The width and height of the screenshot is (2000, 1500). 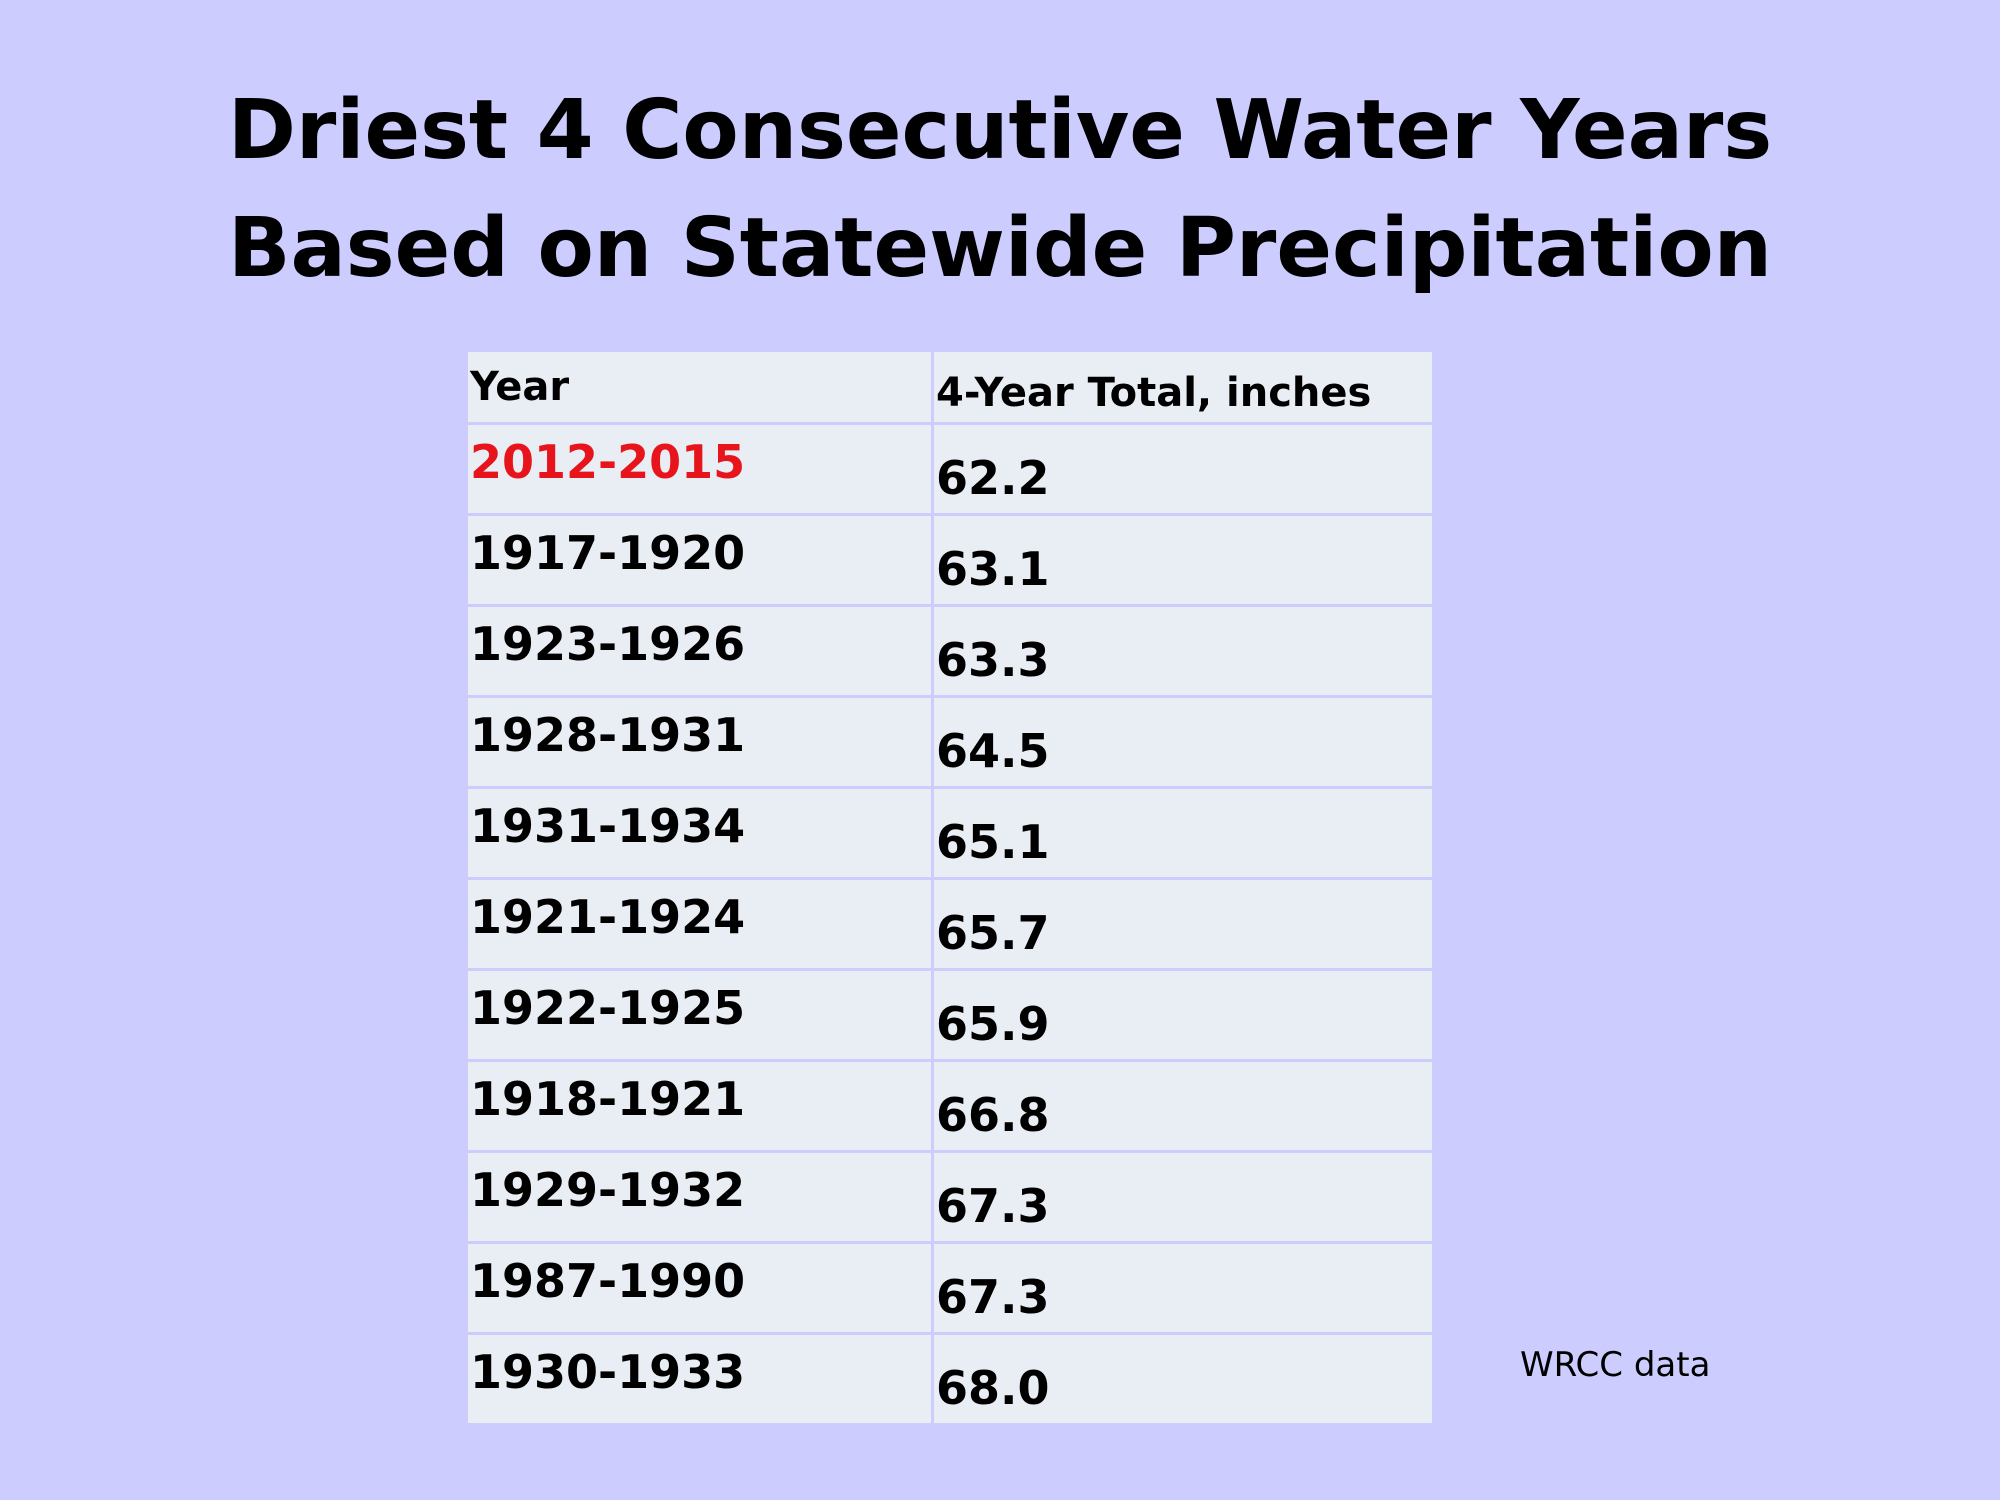 I want to click on year-value: 1931-1934, so click(x=608, y=826).